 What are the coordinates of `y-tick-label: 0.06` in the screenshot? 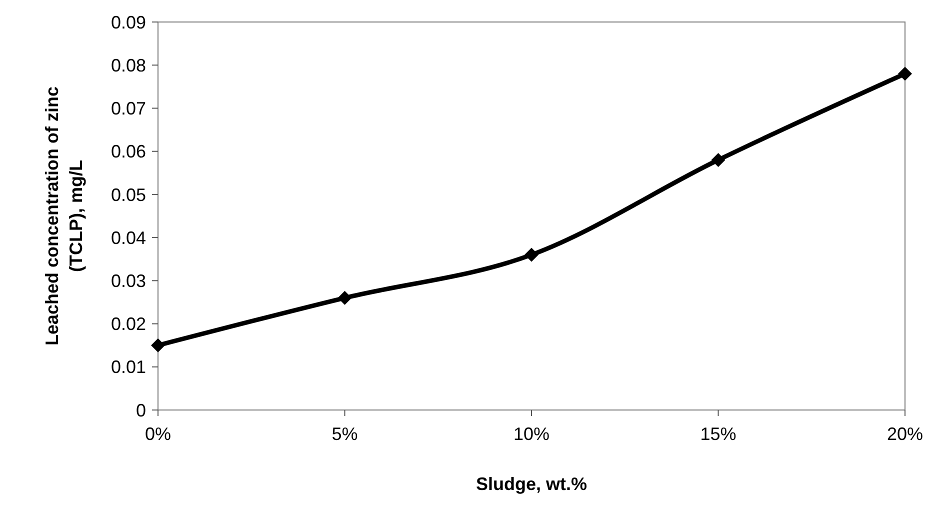 It's located at (128, 152).